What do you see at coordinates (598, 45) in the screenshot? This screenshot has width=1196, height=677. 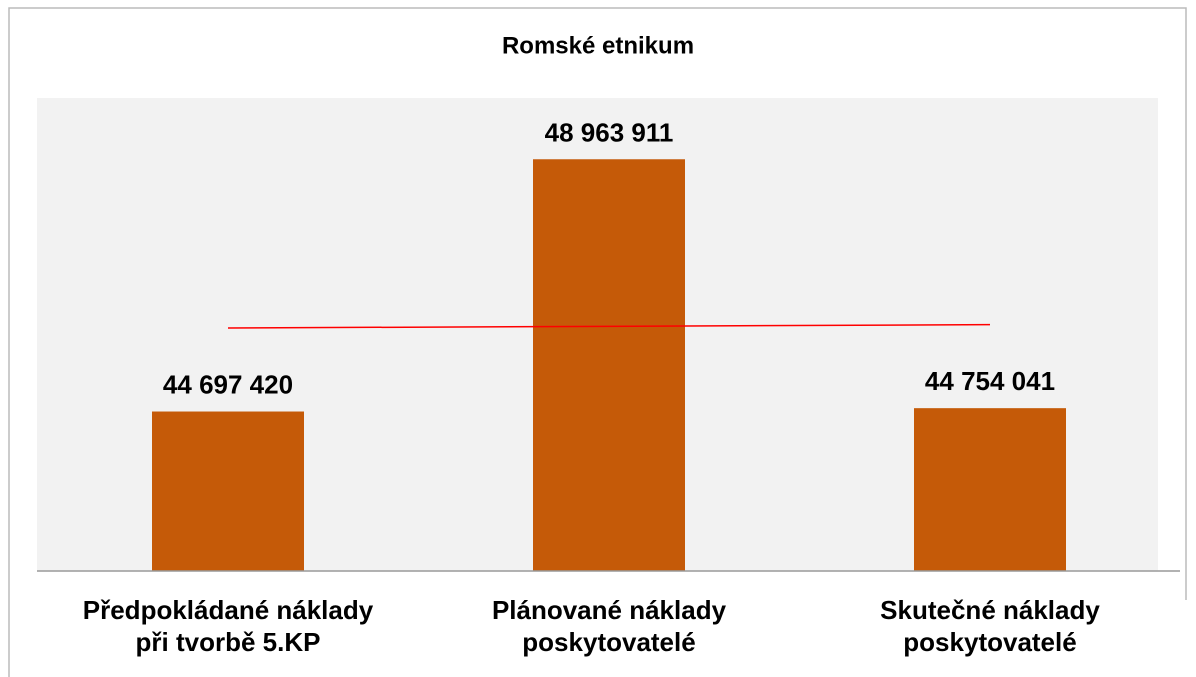 I see `chart-title: Romské etnikum` at bounding box center [598, 45].